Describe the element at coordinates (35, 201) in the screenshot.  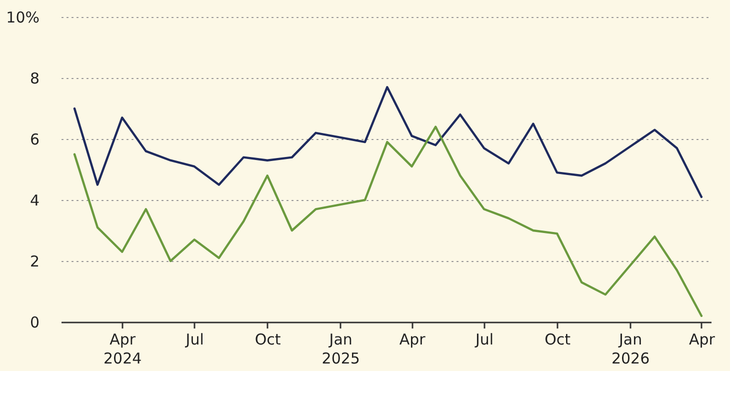
I see `y-tick-label: 4` at that location.